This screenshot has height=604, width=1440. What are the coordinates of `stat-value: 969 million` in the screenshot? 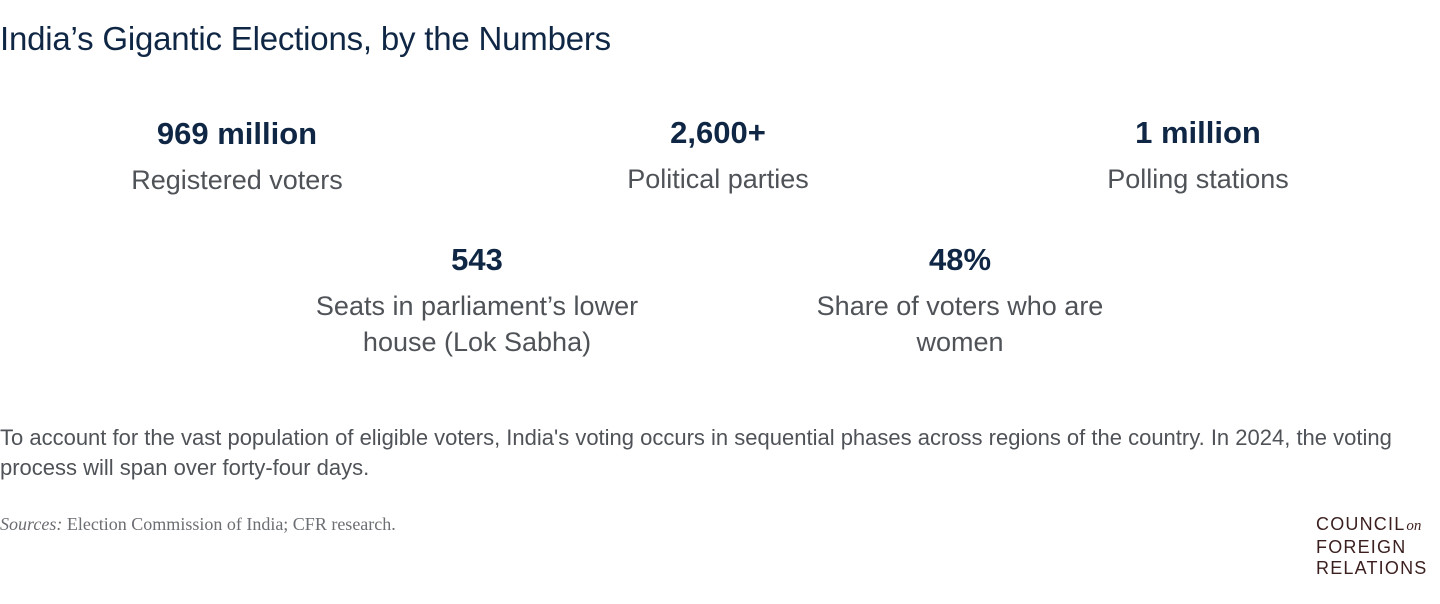 It's located at (237, 133).